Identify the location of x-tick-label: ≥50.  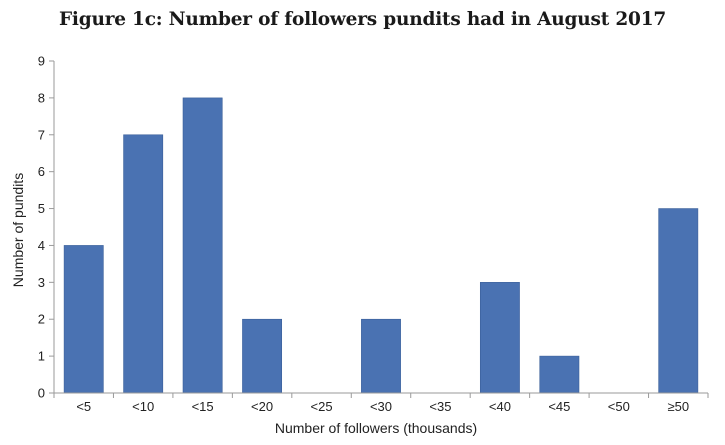
(678, 406).